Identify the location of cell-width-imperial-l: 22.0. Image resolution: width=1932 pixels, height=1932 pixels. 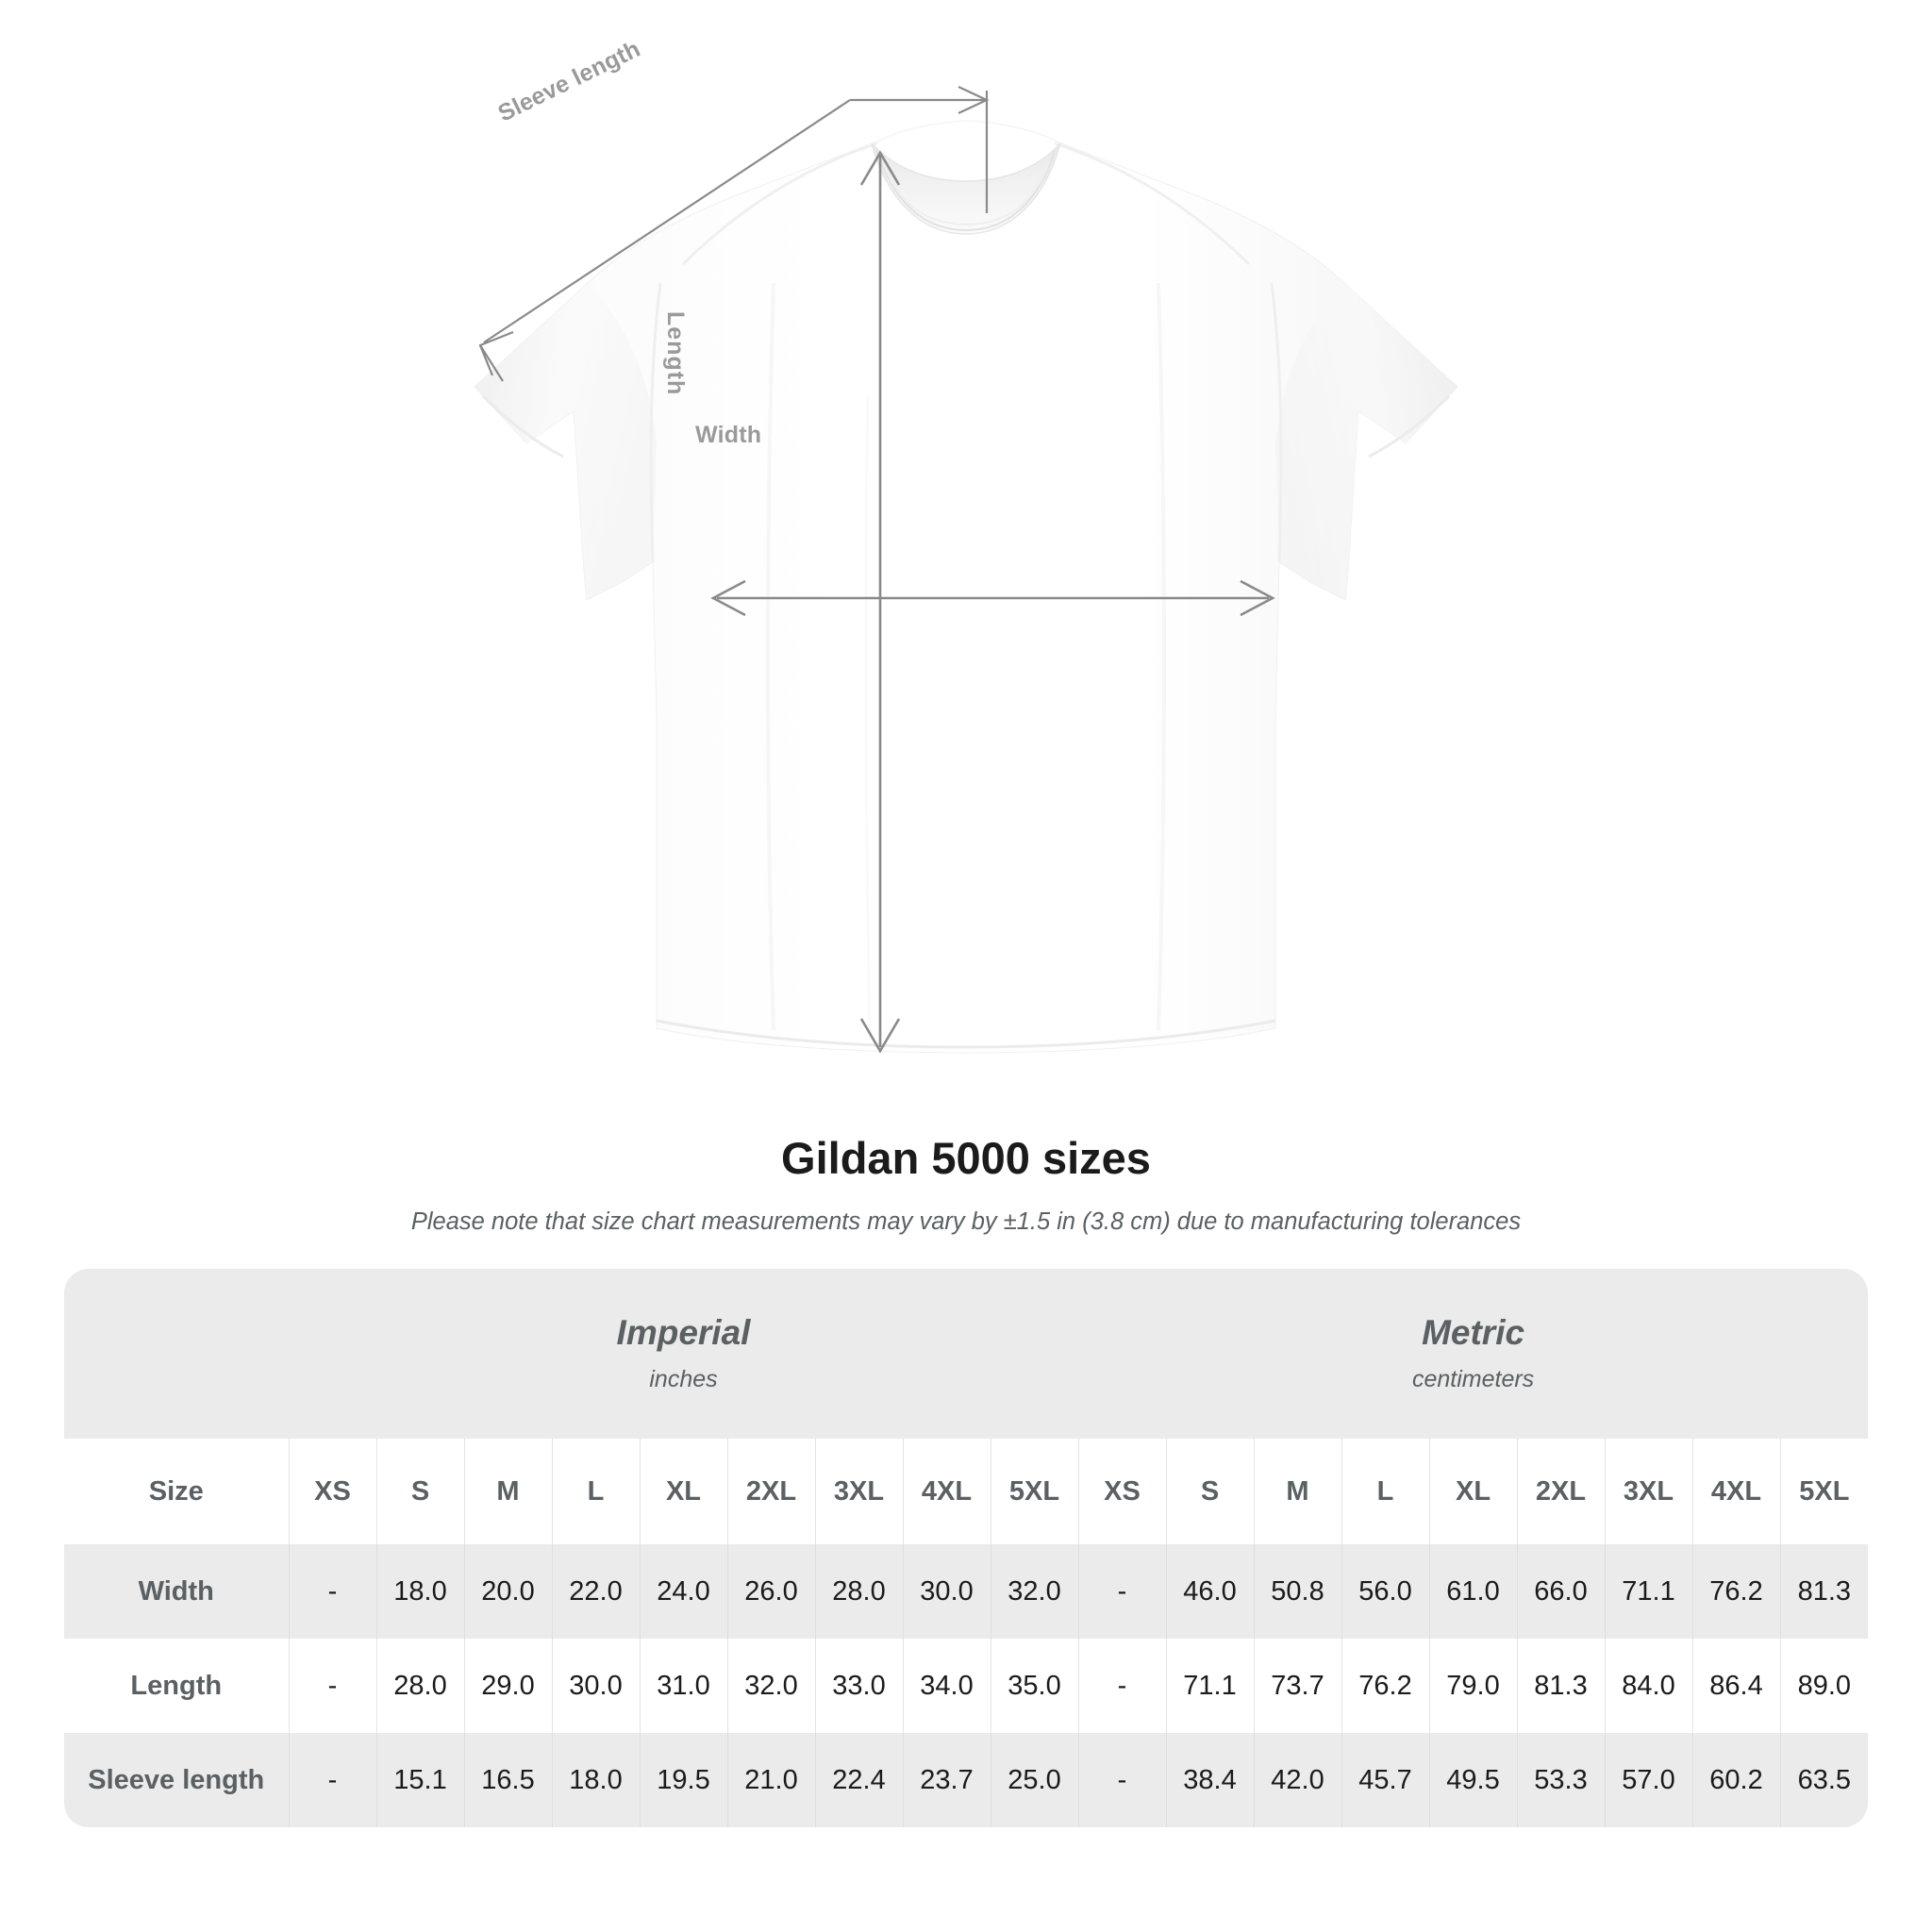
(595, 1591).